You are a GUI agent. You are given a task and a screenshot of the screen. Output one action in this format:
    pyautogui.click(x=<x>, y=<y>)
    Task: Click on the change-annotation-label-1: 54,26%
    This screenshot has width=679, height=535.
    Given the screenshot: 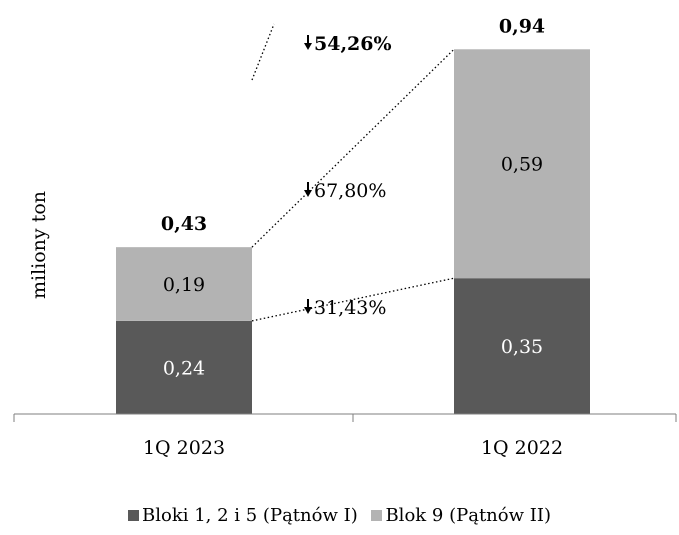 What is the action you would take?
    pyautogui.click(x=353, y=44)
    